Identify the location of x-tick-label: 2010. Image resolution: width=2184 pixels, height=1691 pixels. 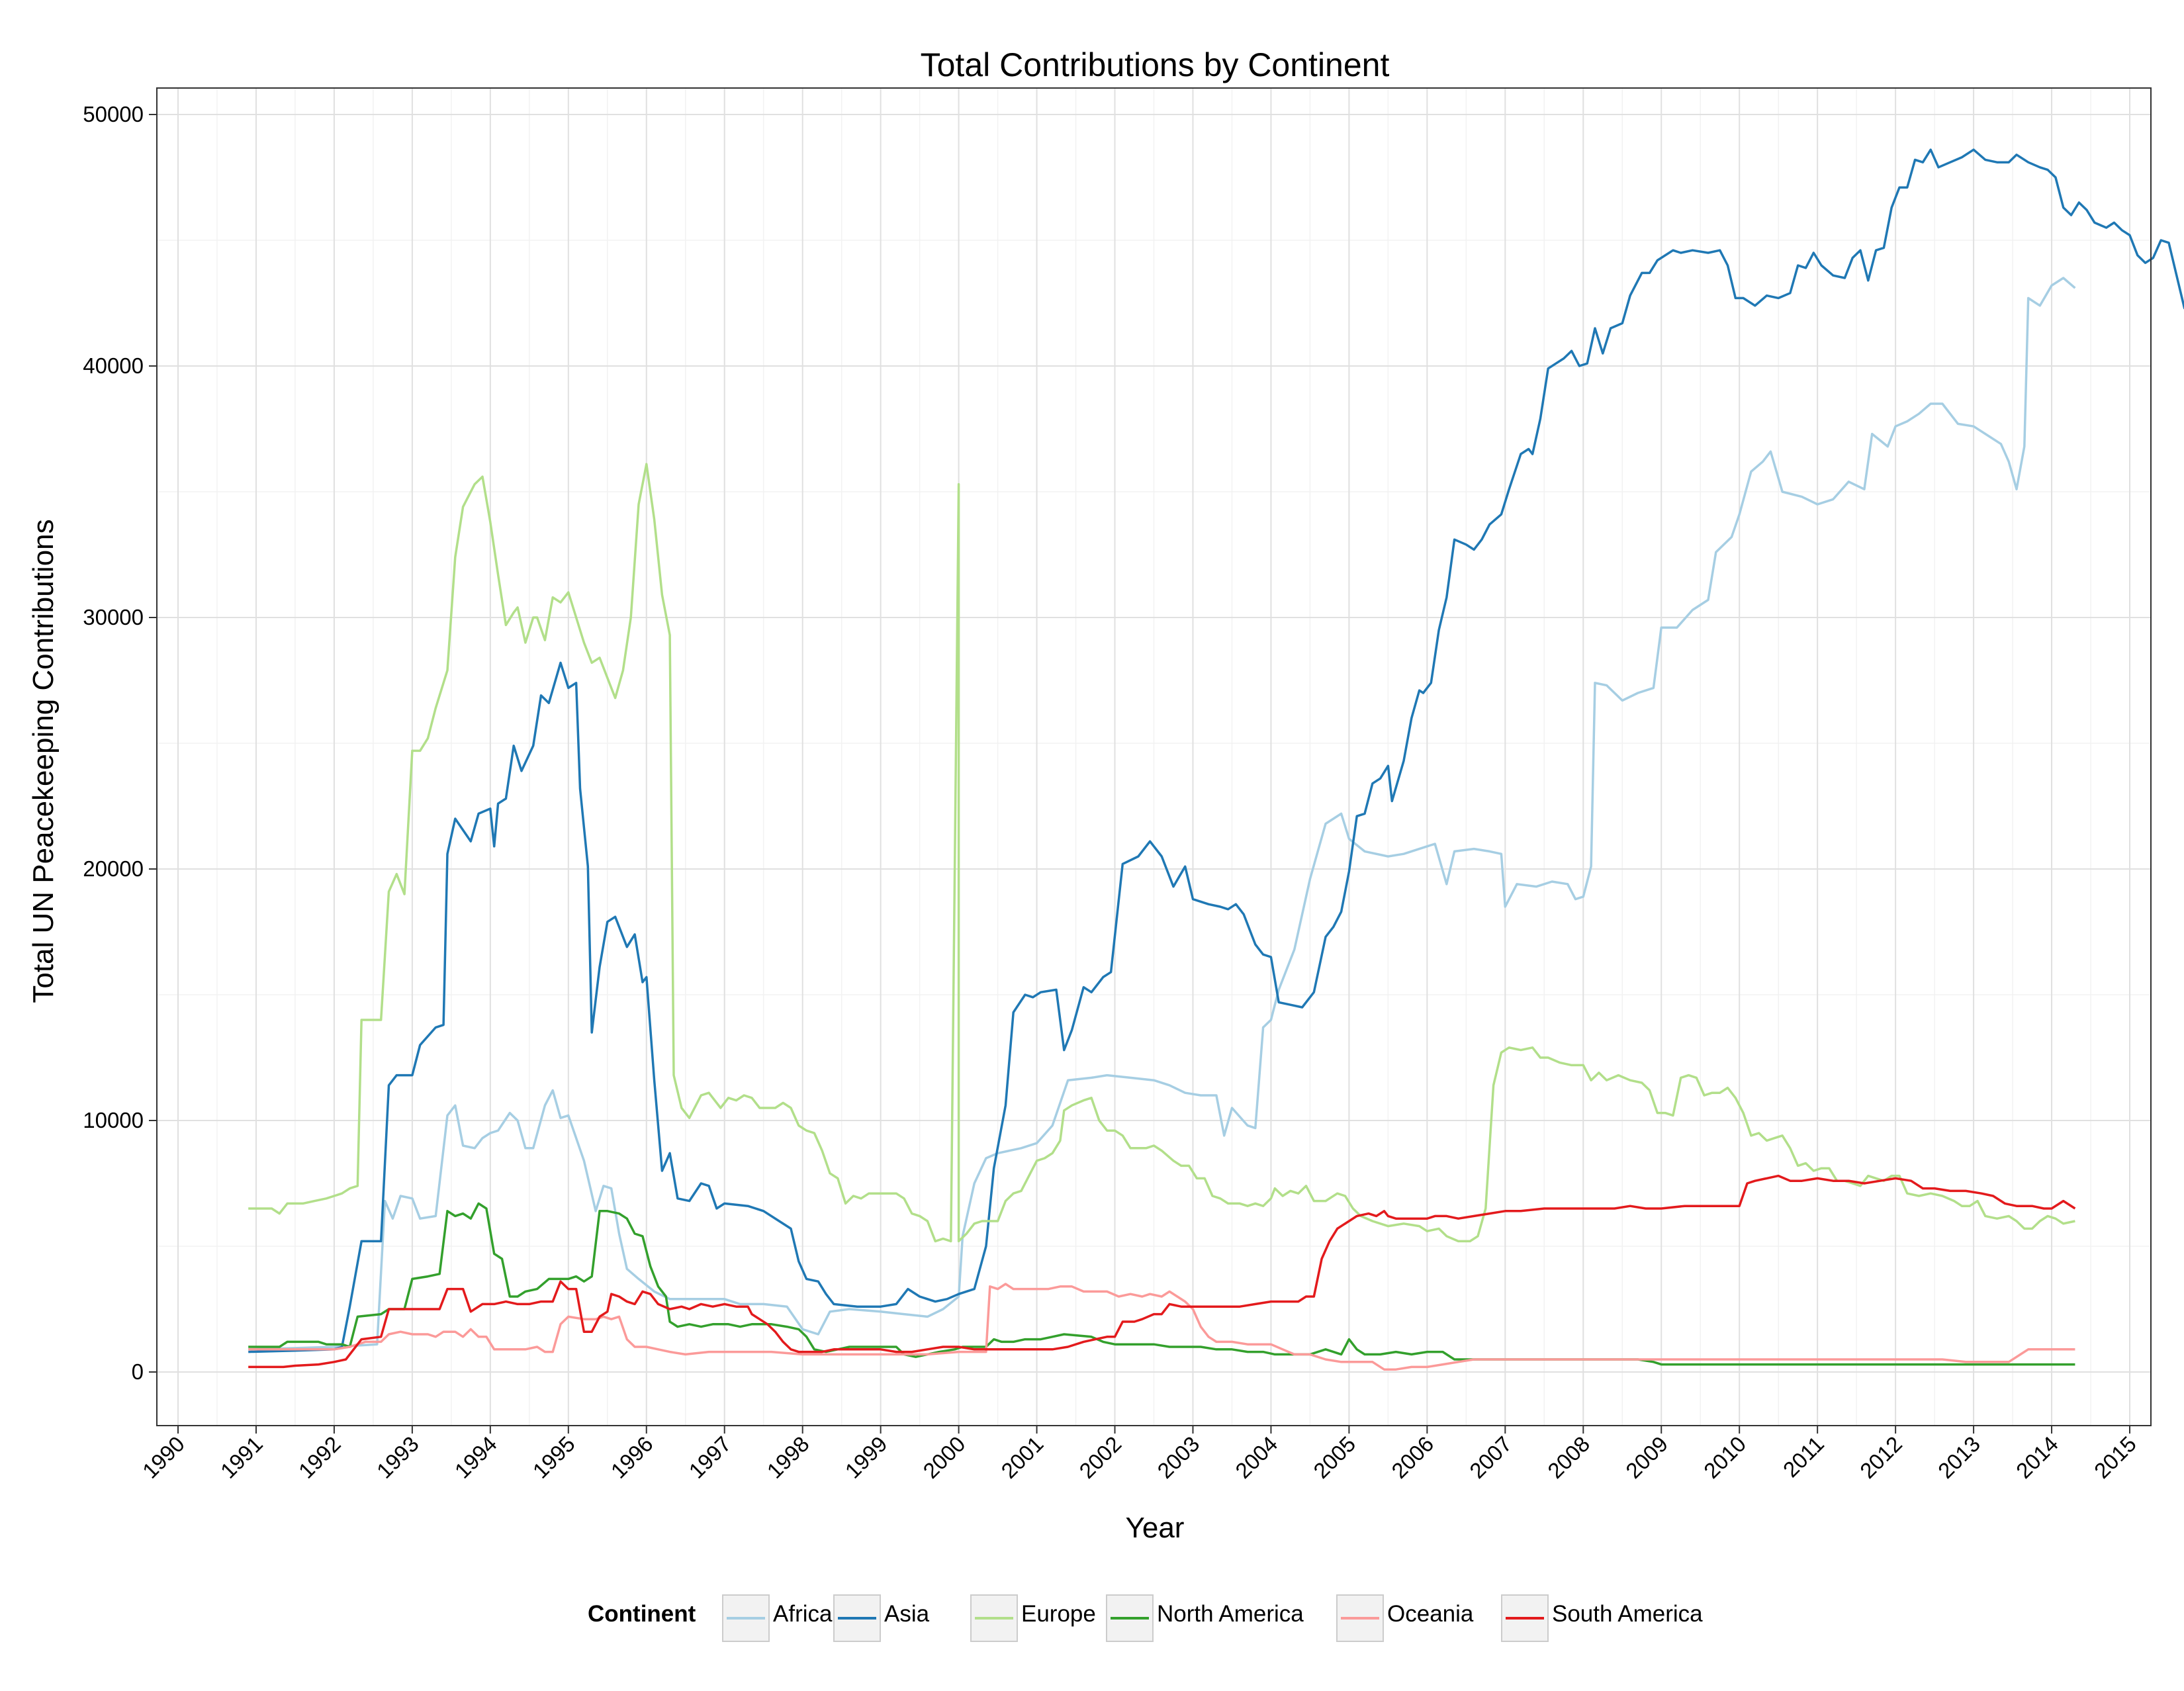
(1725, 1458).